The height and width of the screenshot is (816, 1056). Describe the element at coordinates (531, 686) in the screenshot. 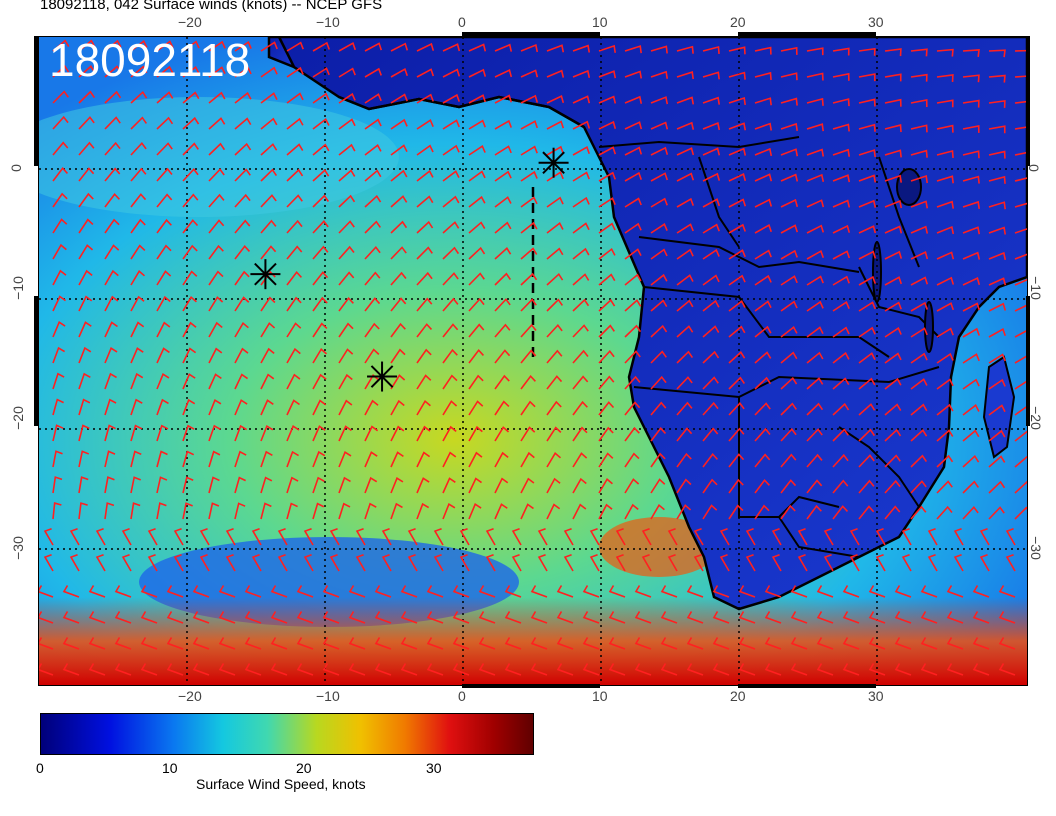

I see `frame-scale-bar` at that location.